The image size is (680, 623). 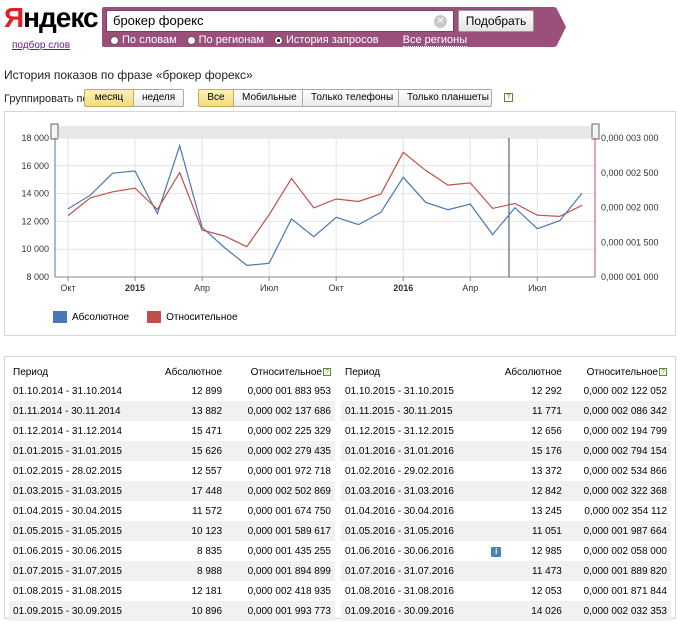 What do you see at coordinates (35, 194) in the screenshot?
I see `y-left-tick-label: 14 000` at bounding box center [35, 194].